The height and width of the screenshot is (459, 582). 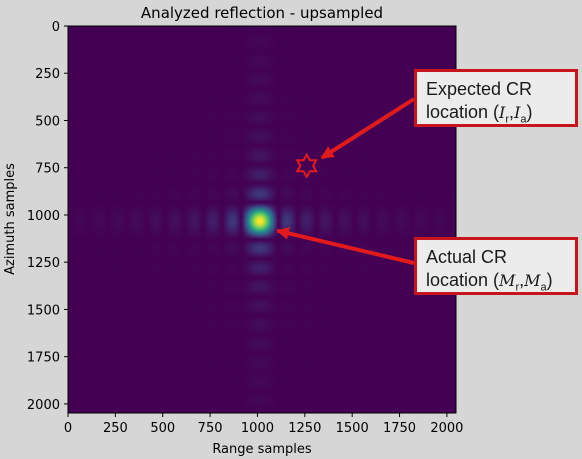 I want to click on callout-line: location (Mr,Ma), so click(x=489, y=282).